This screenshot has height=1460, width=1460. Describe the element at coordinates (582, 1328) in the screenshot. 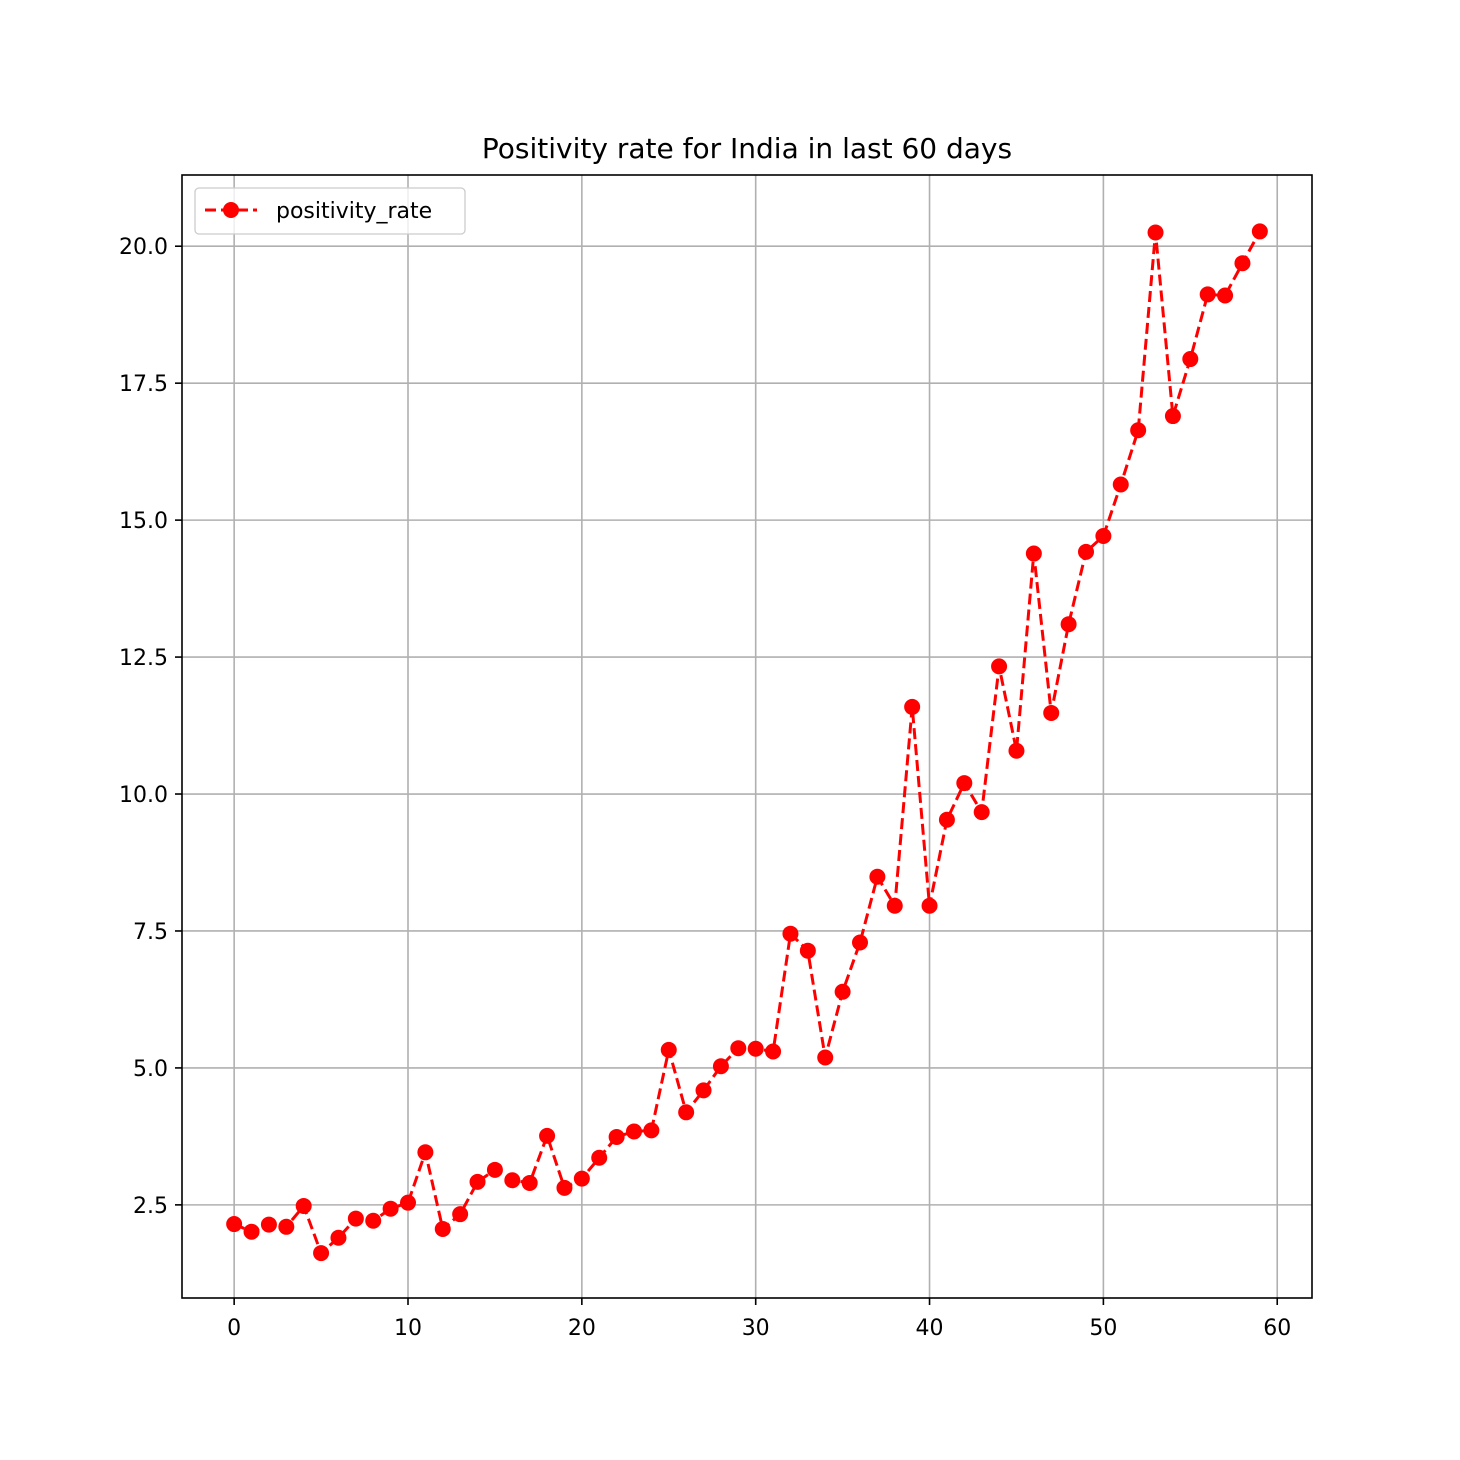

I see `x-tick-label: 20` at that location.